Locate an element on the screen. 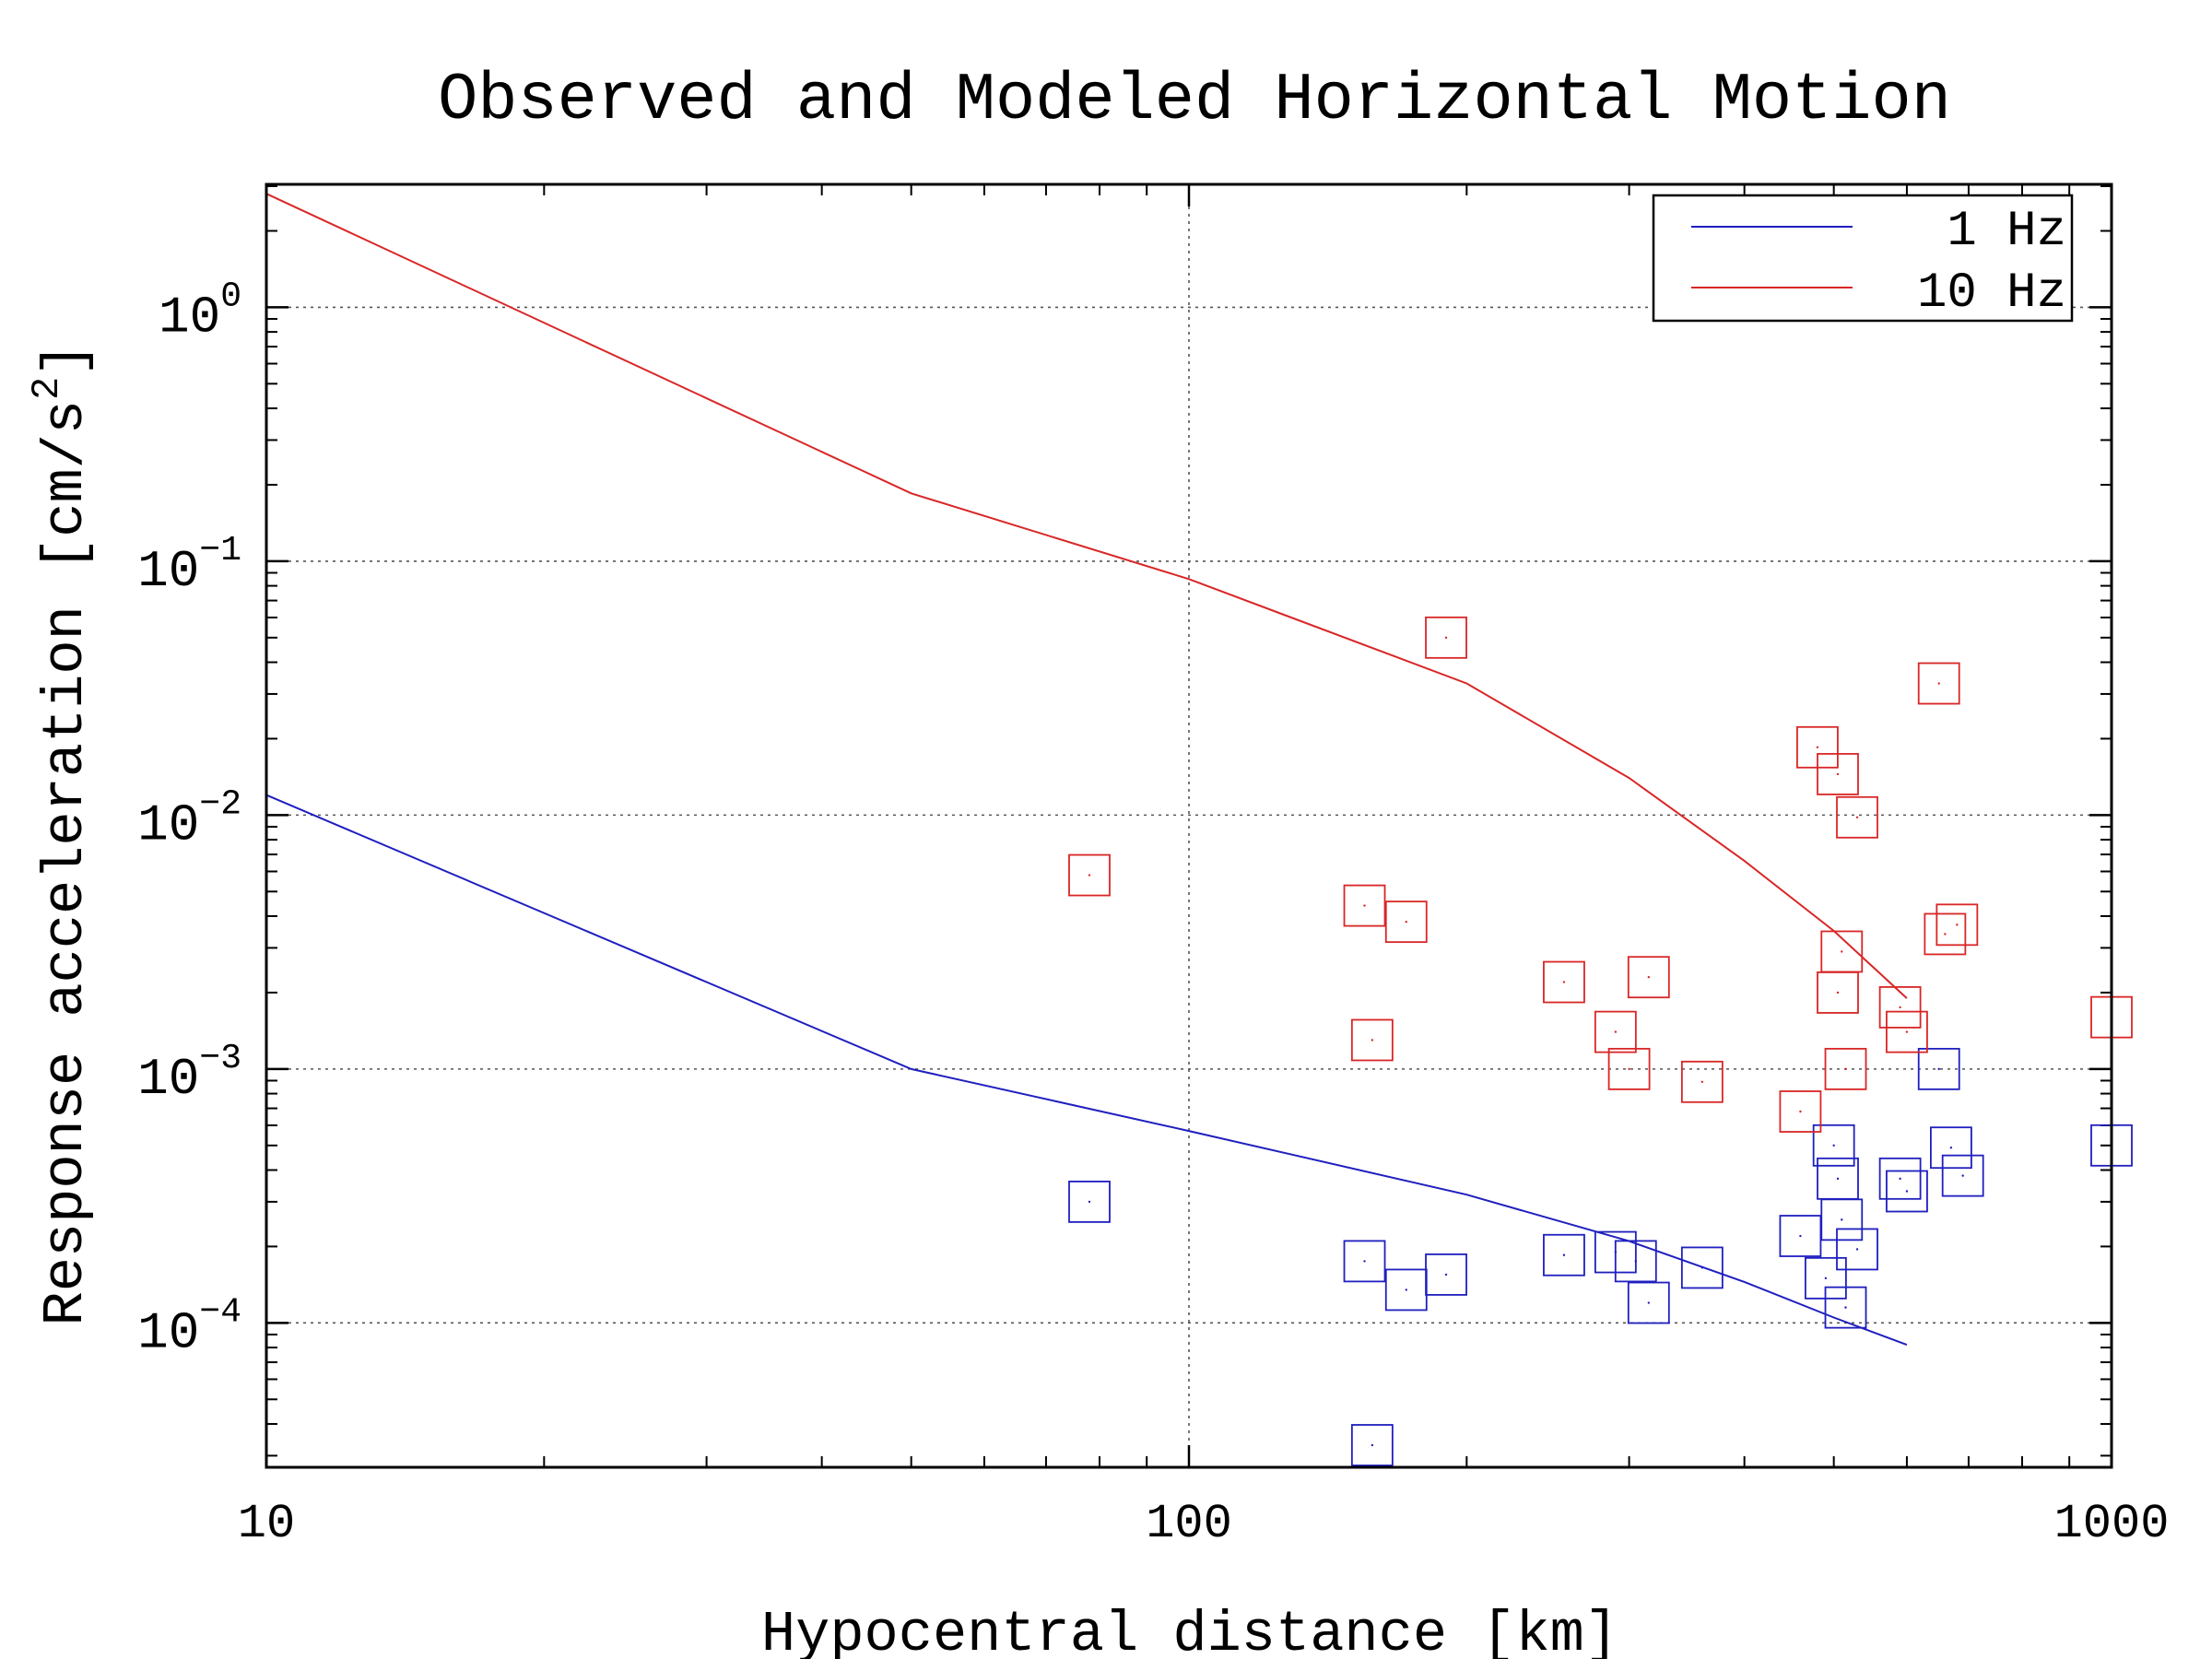 This screenshot has height=1659, width=2212. y-tick-label: 10⁰ is located at coordinates (200, 311).